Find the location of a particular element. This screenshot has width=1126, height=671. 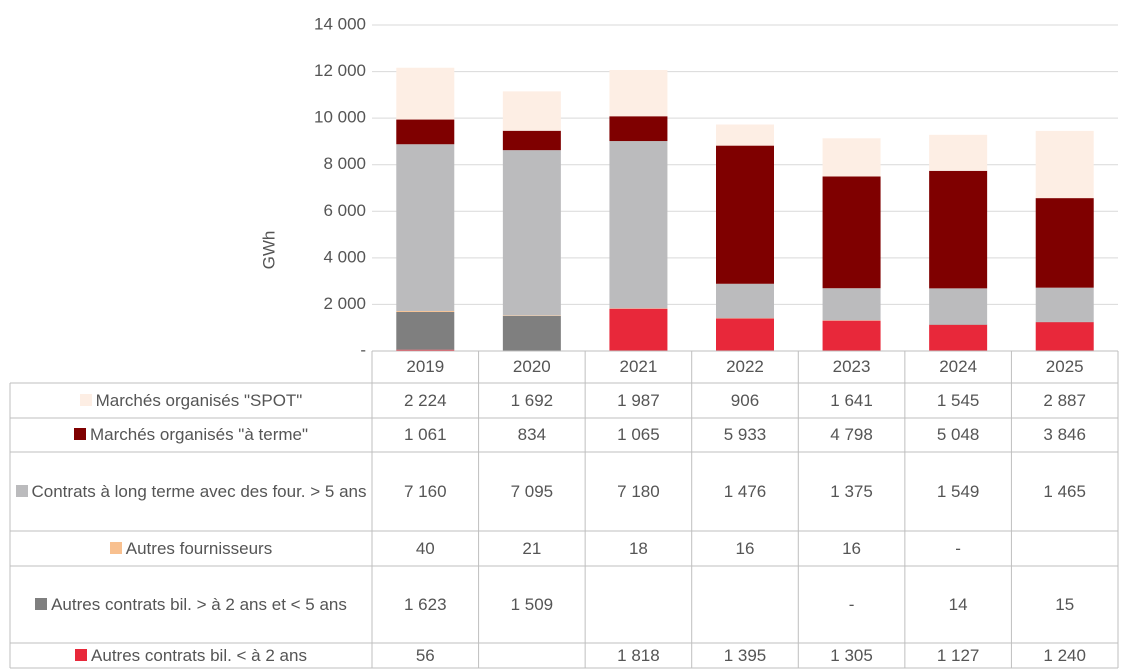

table-value-cell-content: 3 846 is located at coordinates (1064, 435).